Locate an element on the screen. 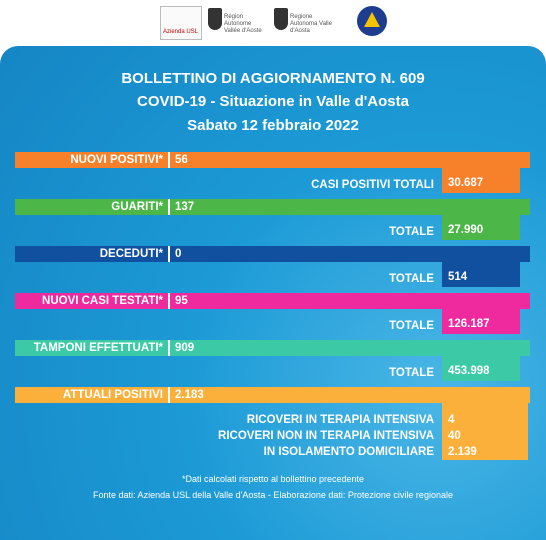 This screenshot has width=546, height=540. total-label: CASI POSITIVI TOTALI is located at coordinates (372, 185).